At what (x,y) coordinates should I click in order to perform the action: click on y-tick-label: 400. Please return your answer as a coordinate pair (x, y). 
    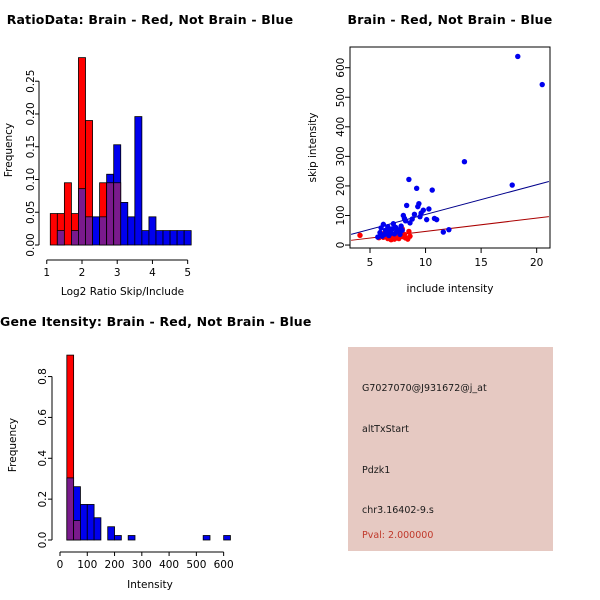
    Looking at the image, I should click on (341, 127).